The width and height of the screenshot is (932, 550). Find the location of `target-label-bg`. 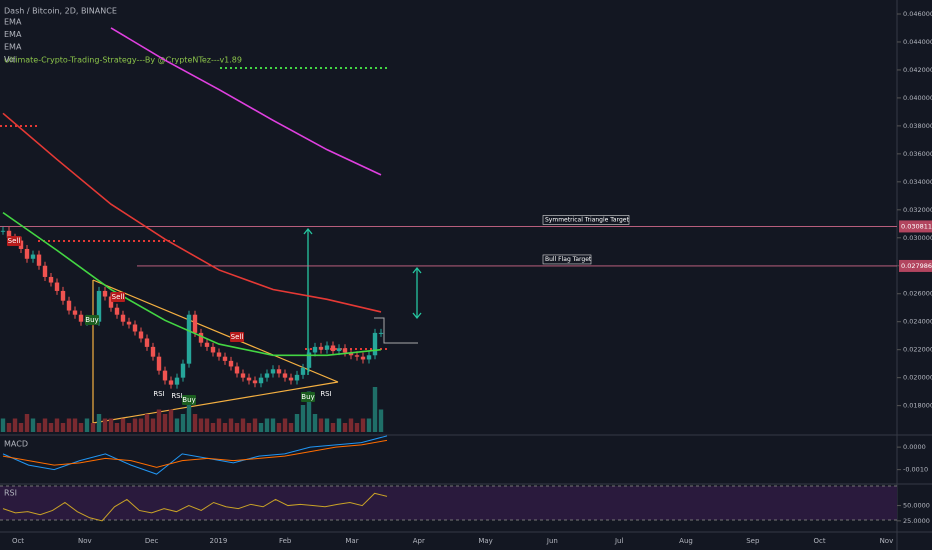

target-label-bg is located at coordinates (586, 220).